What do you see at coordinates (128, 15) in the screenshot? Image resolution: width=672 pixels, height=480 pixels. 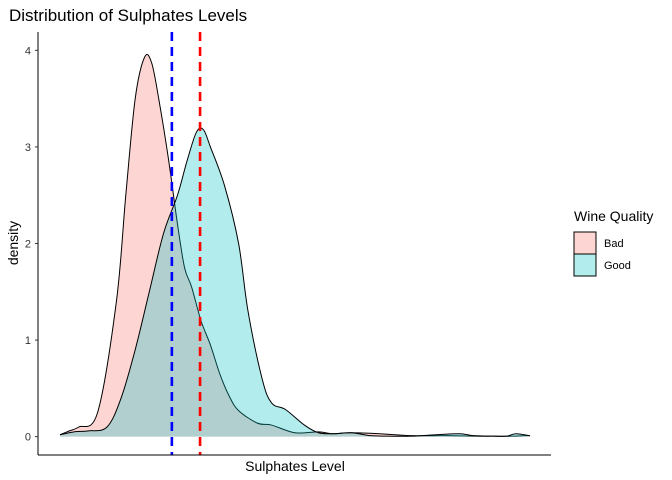 I see `chart-title: Distribution of Sulphates Levels` at bounding box center [128, 15].